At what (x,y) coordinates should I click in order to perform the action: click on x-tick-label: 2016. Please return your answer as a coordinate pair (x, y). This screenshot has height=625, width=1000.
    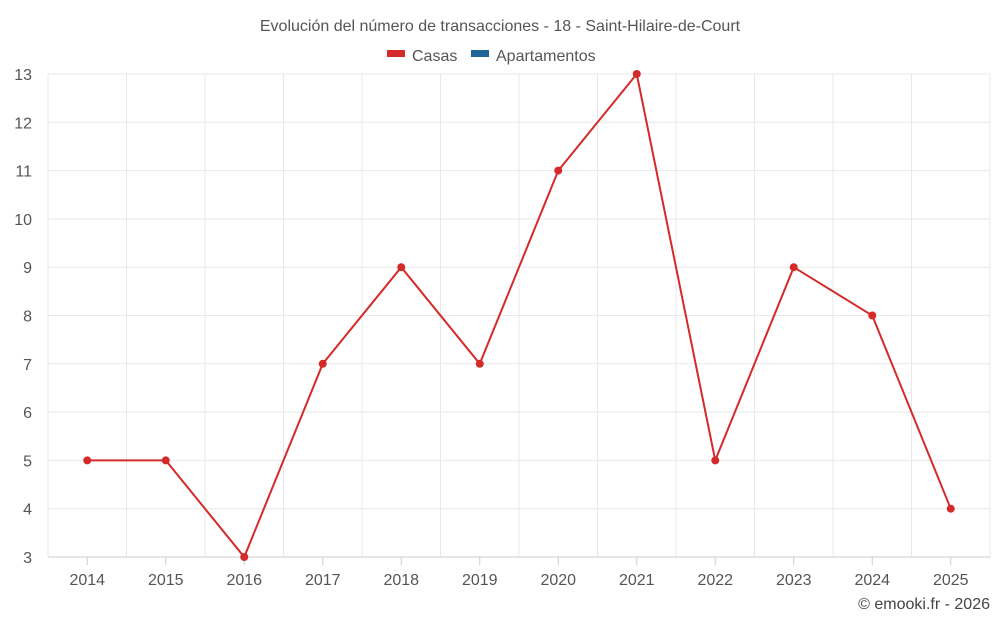
    Looking at the image, I should click on (244, 580).